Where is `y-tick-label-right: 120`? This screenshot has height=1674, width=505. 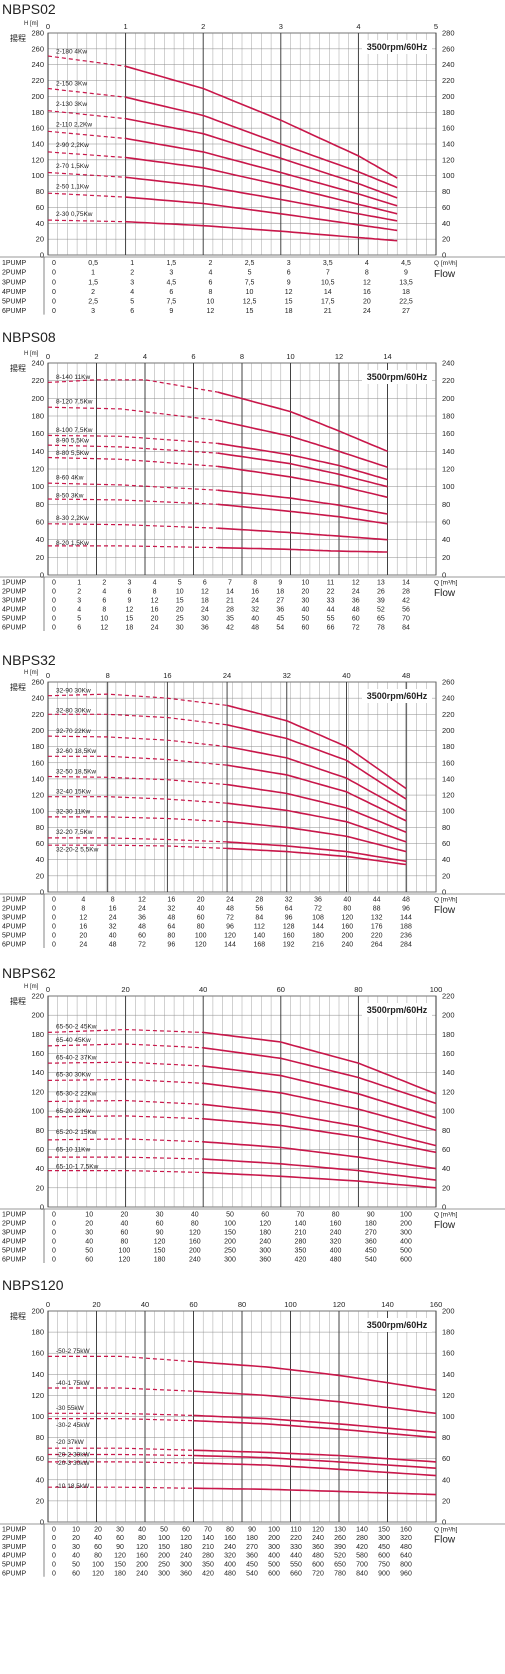 y-tick-label-right: 120 is located at coordinates (448, 469).